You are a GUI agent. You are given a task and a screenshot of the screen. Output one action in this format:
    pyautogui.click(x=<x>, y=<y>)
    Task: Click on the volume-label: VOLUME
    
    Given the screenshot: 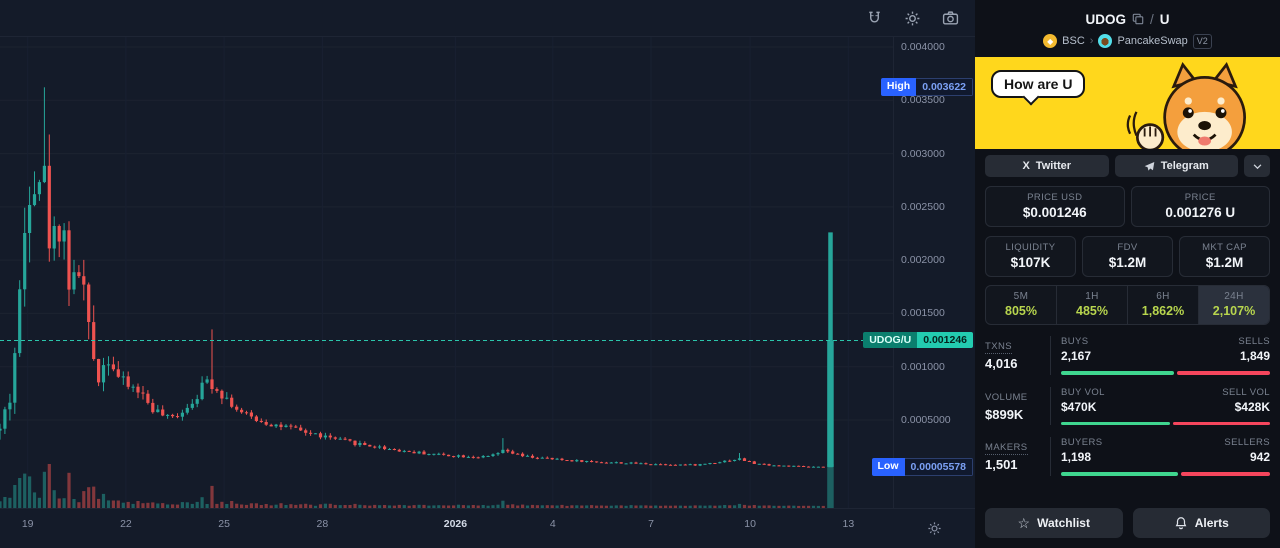 What is the action you would take?
    pyautogui.click(x=1006, y=397)
    